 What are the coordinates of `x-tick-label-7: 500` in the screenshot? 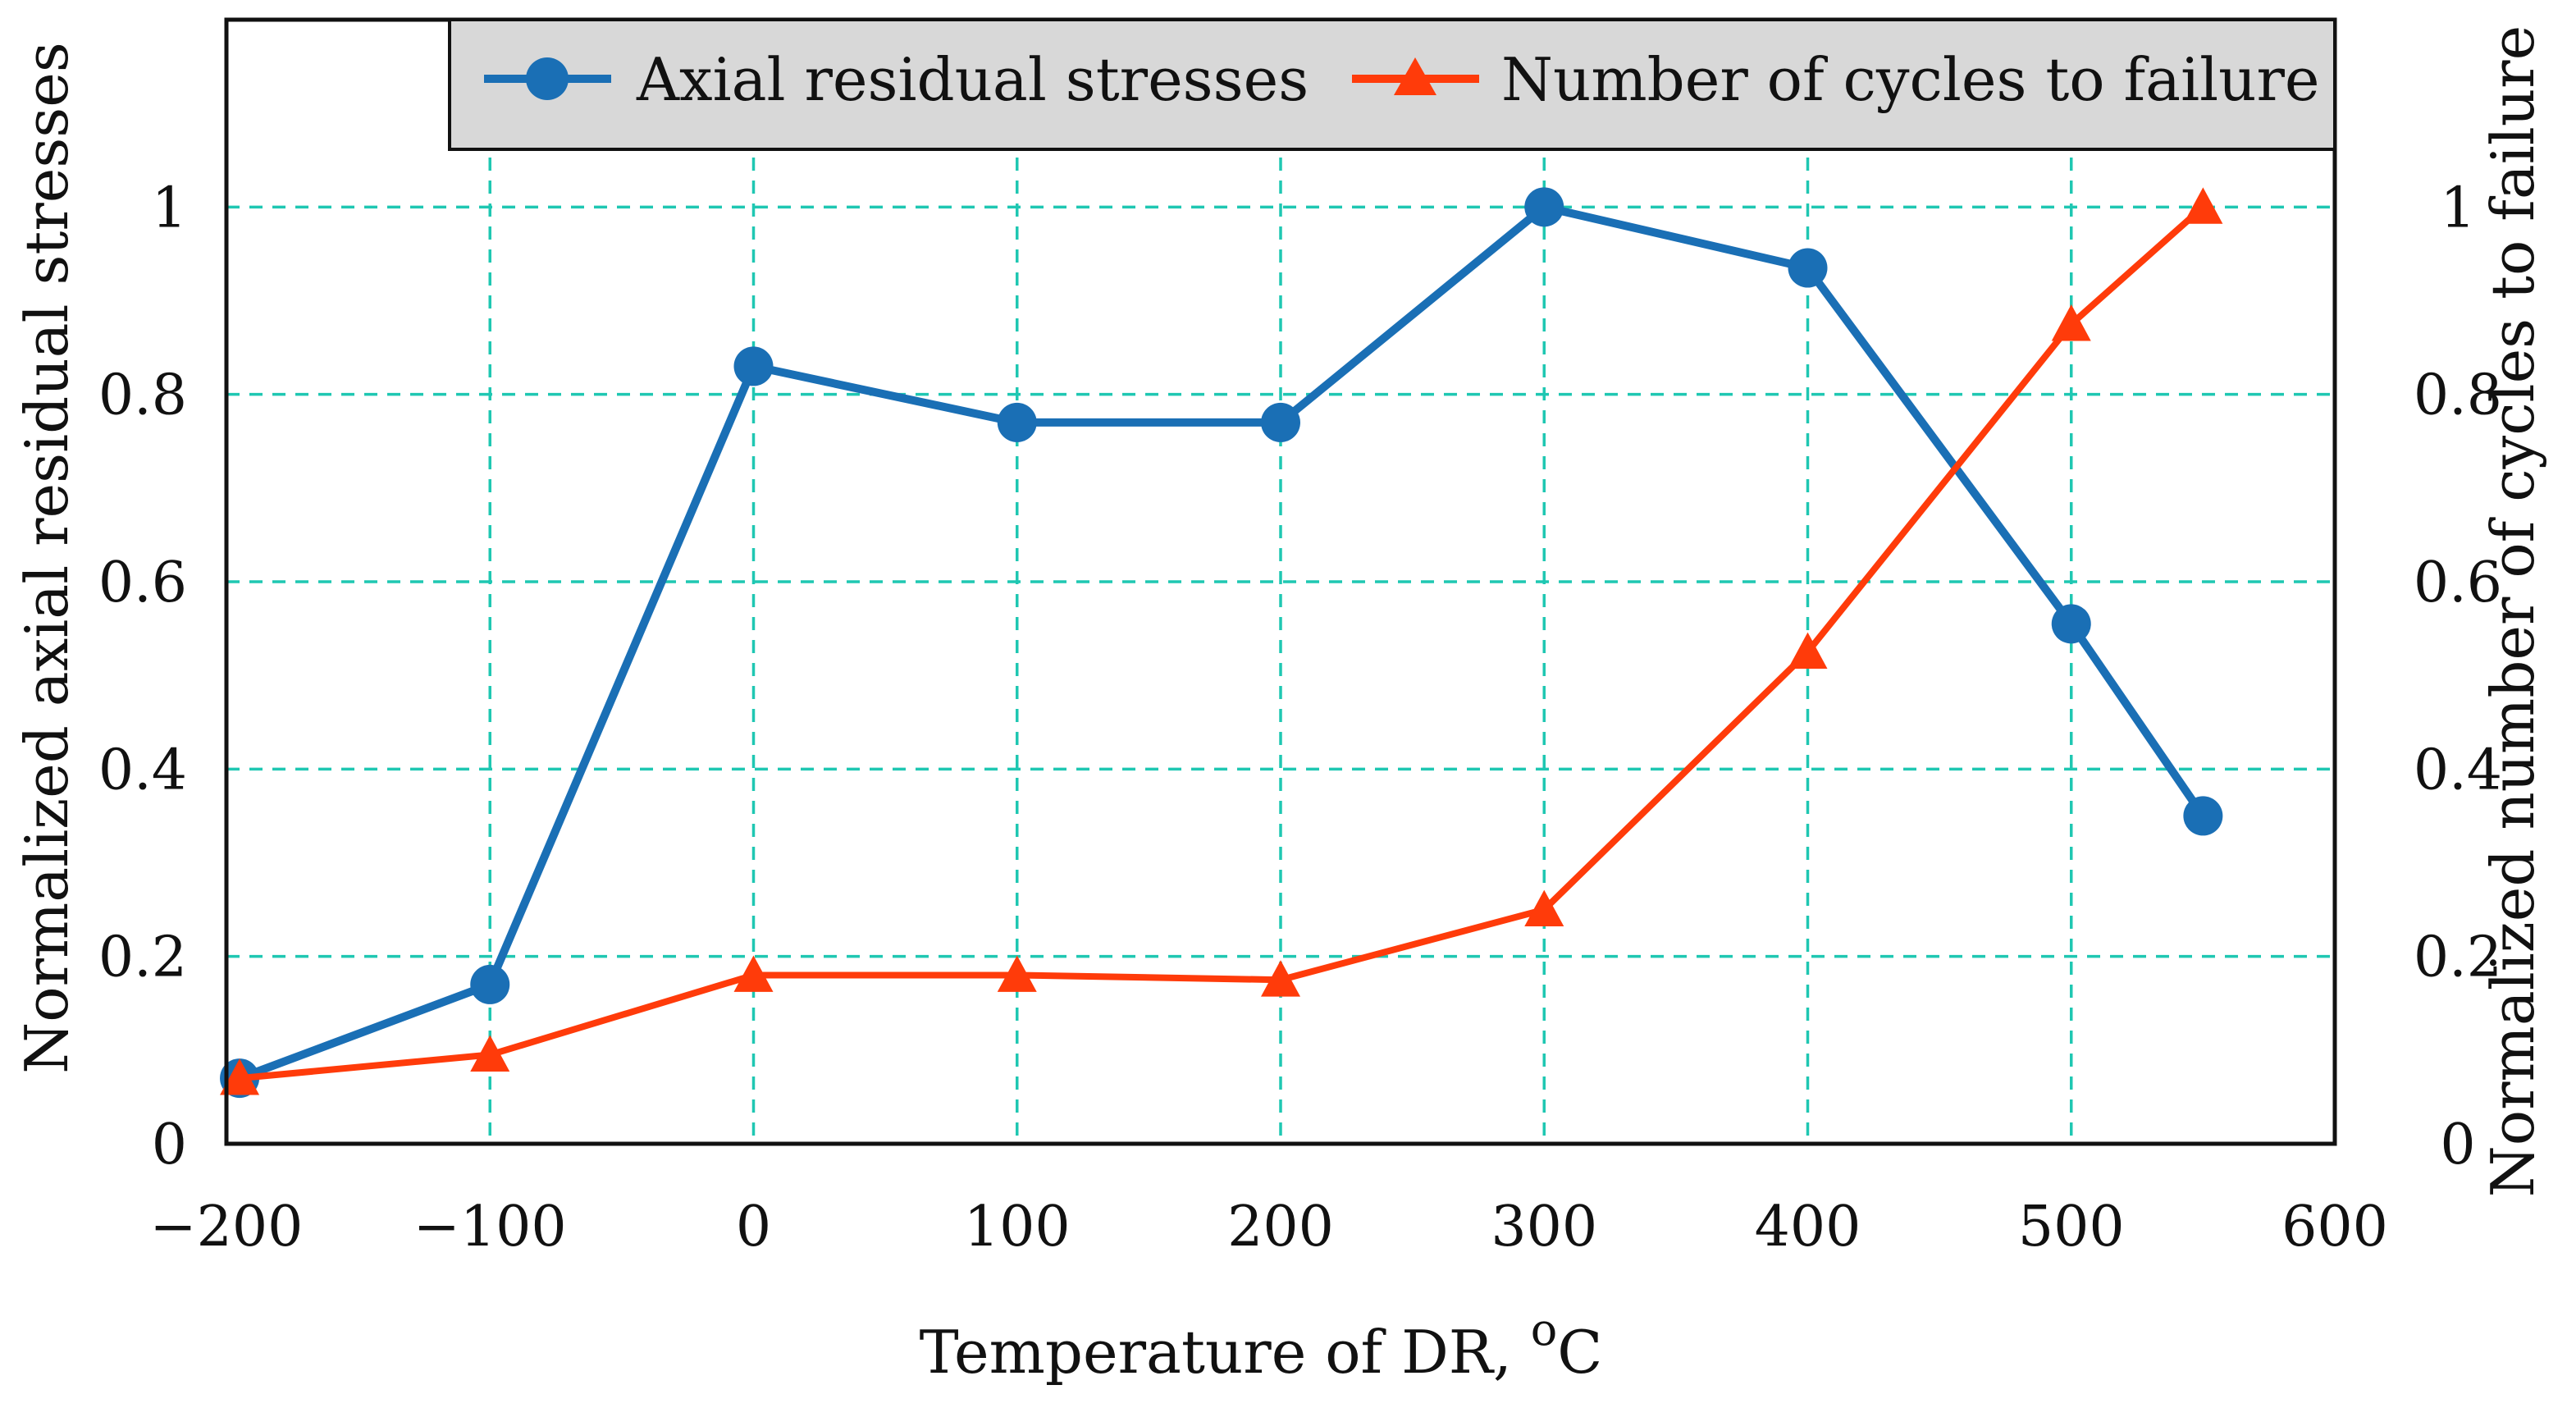 It's located at (2071, 1227).